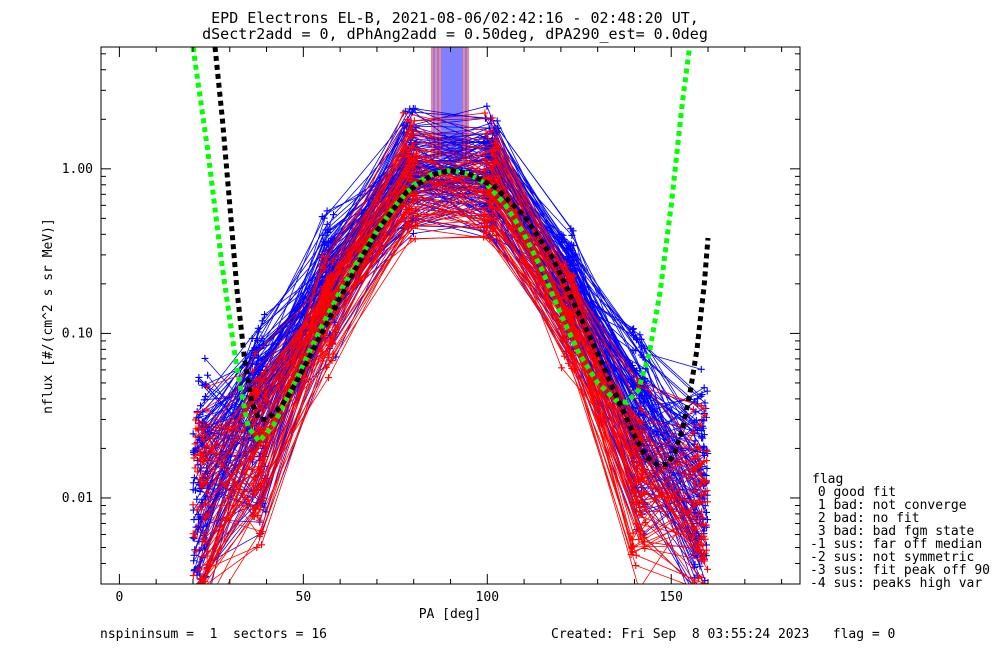  I want to click on legend-item: 1 bad: not converge, so click(888, 505).